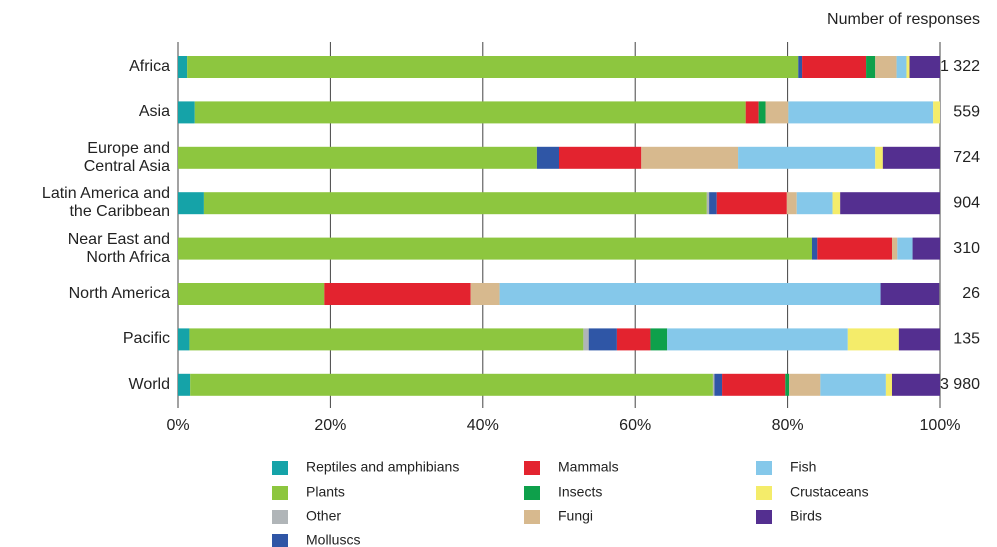 This screenshot has height=547, width=997. What do you see at coordinates (177, 425) in the screenshot?
I see `x-tick-label: 0%` at bounding box center [177, 425].